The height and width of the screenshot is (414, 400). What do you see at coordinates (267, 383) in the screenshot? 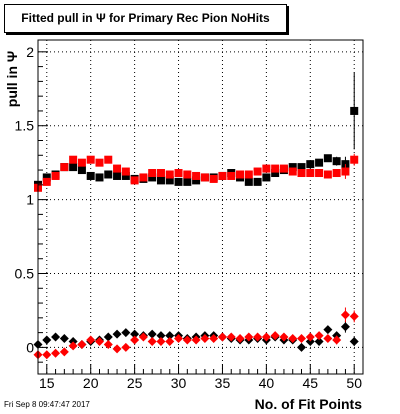
I see `x-tick-label: 40` at bounding box center [267, 383].